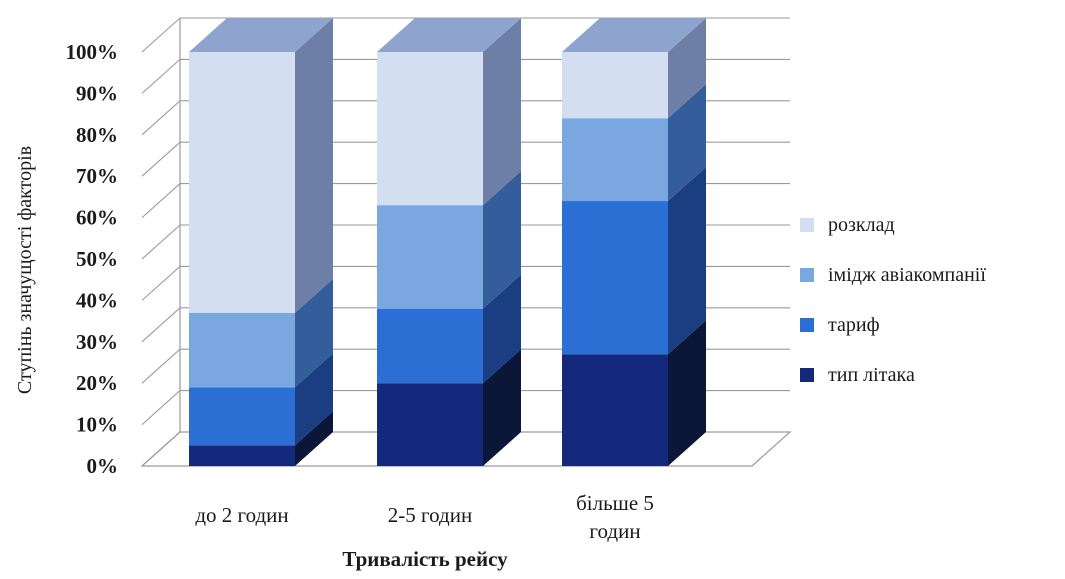  What do you see at coordinates (97, 259) in the screenshot?
I see `y-tick-label: 50%` at bounding box center [97, 259].